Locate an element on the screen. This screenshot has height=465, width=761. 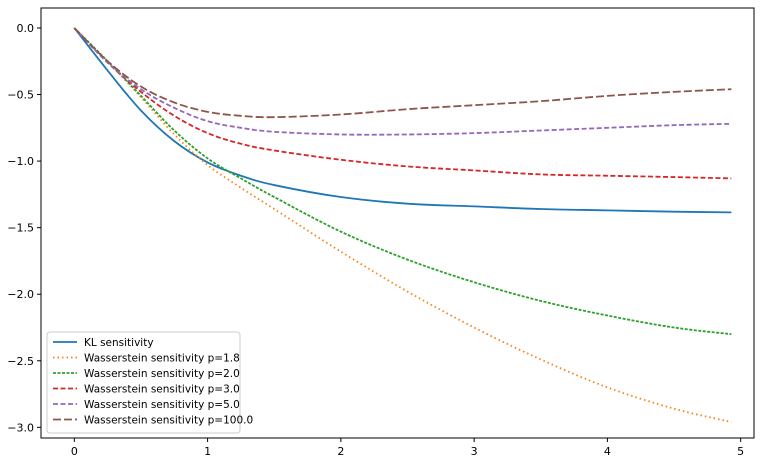
y-tick-label: −0.5 is located at coordinates (20, 95).